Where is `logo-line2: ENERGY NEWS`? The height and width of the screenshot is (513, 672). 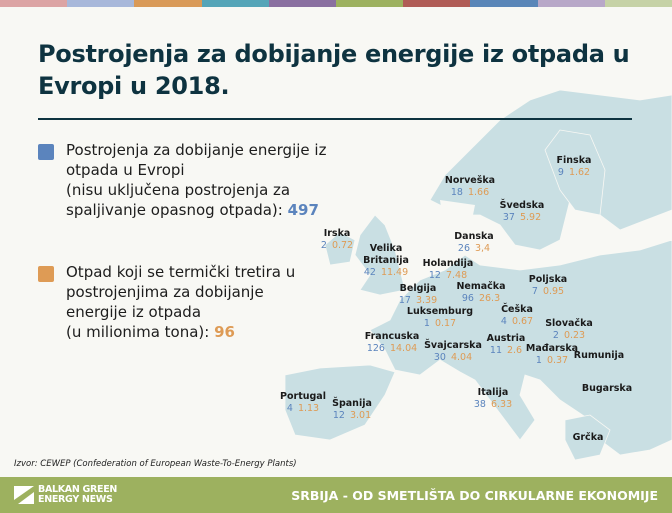
logo-line2: ENERGY NEWS is located at coordinates (75, 499).